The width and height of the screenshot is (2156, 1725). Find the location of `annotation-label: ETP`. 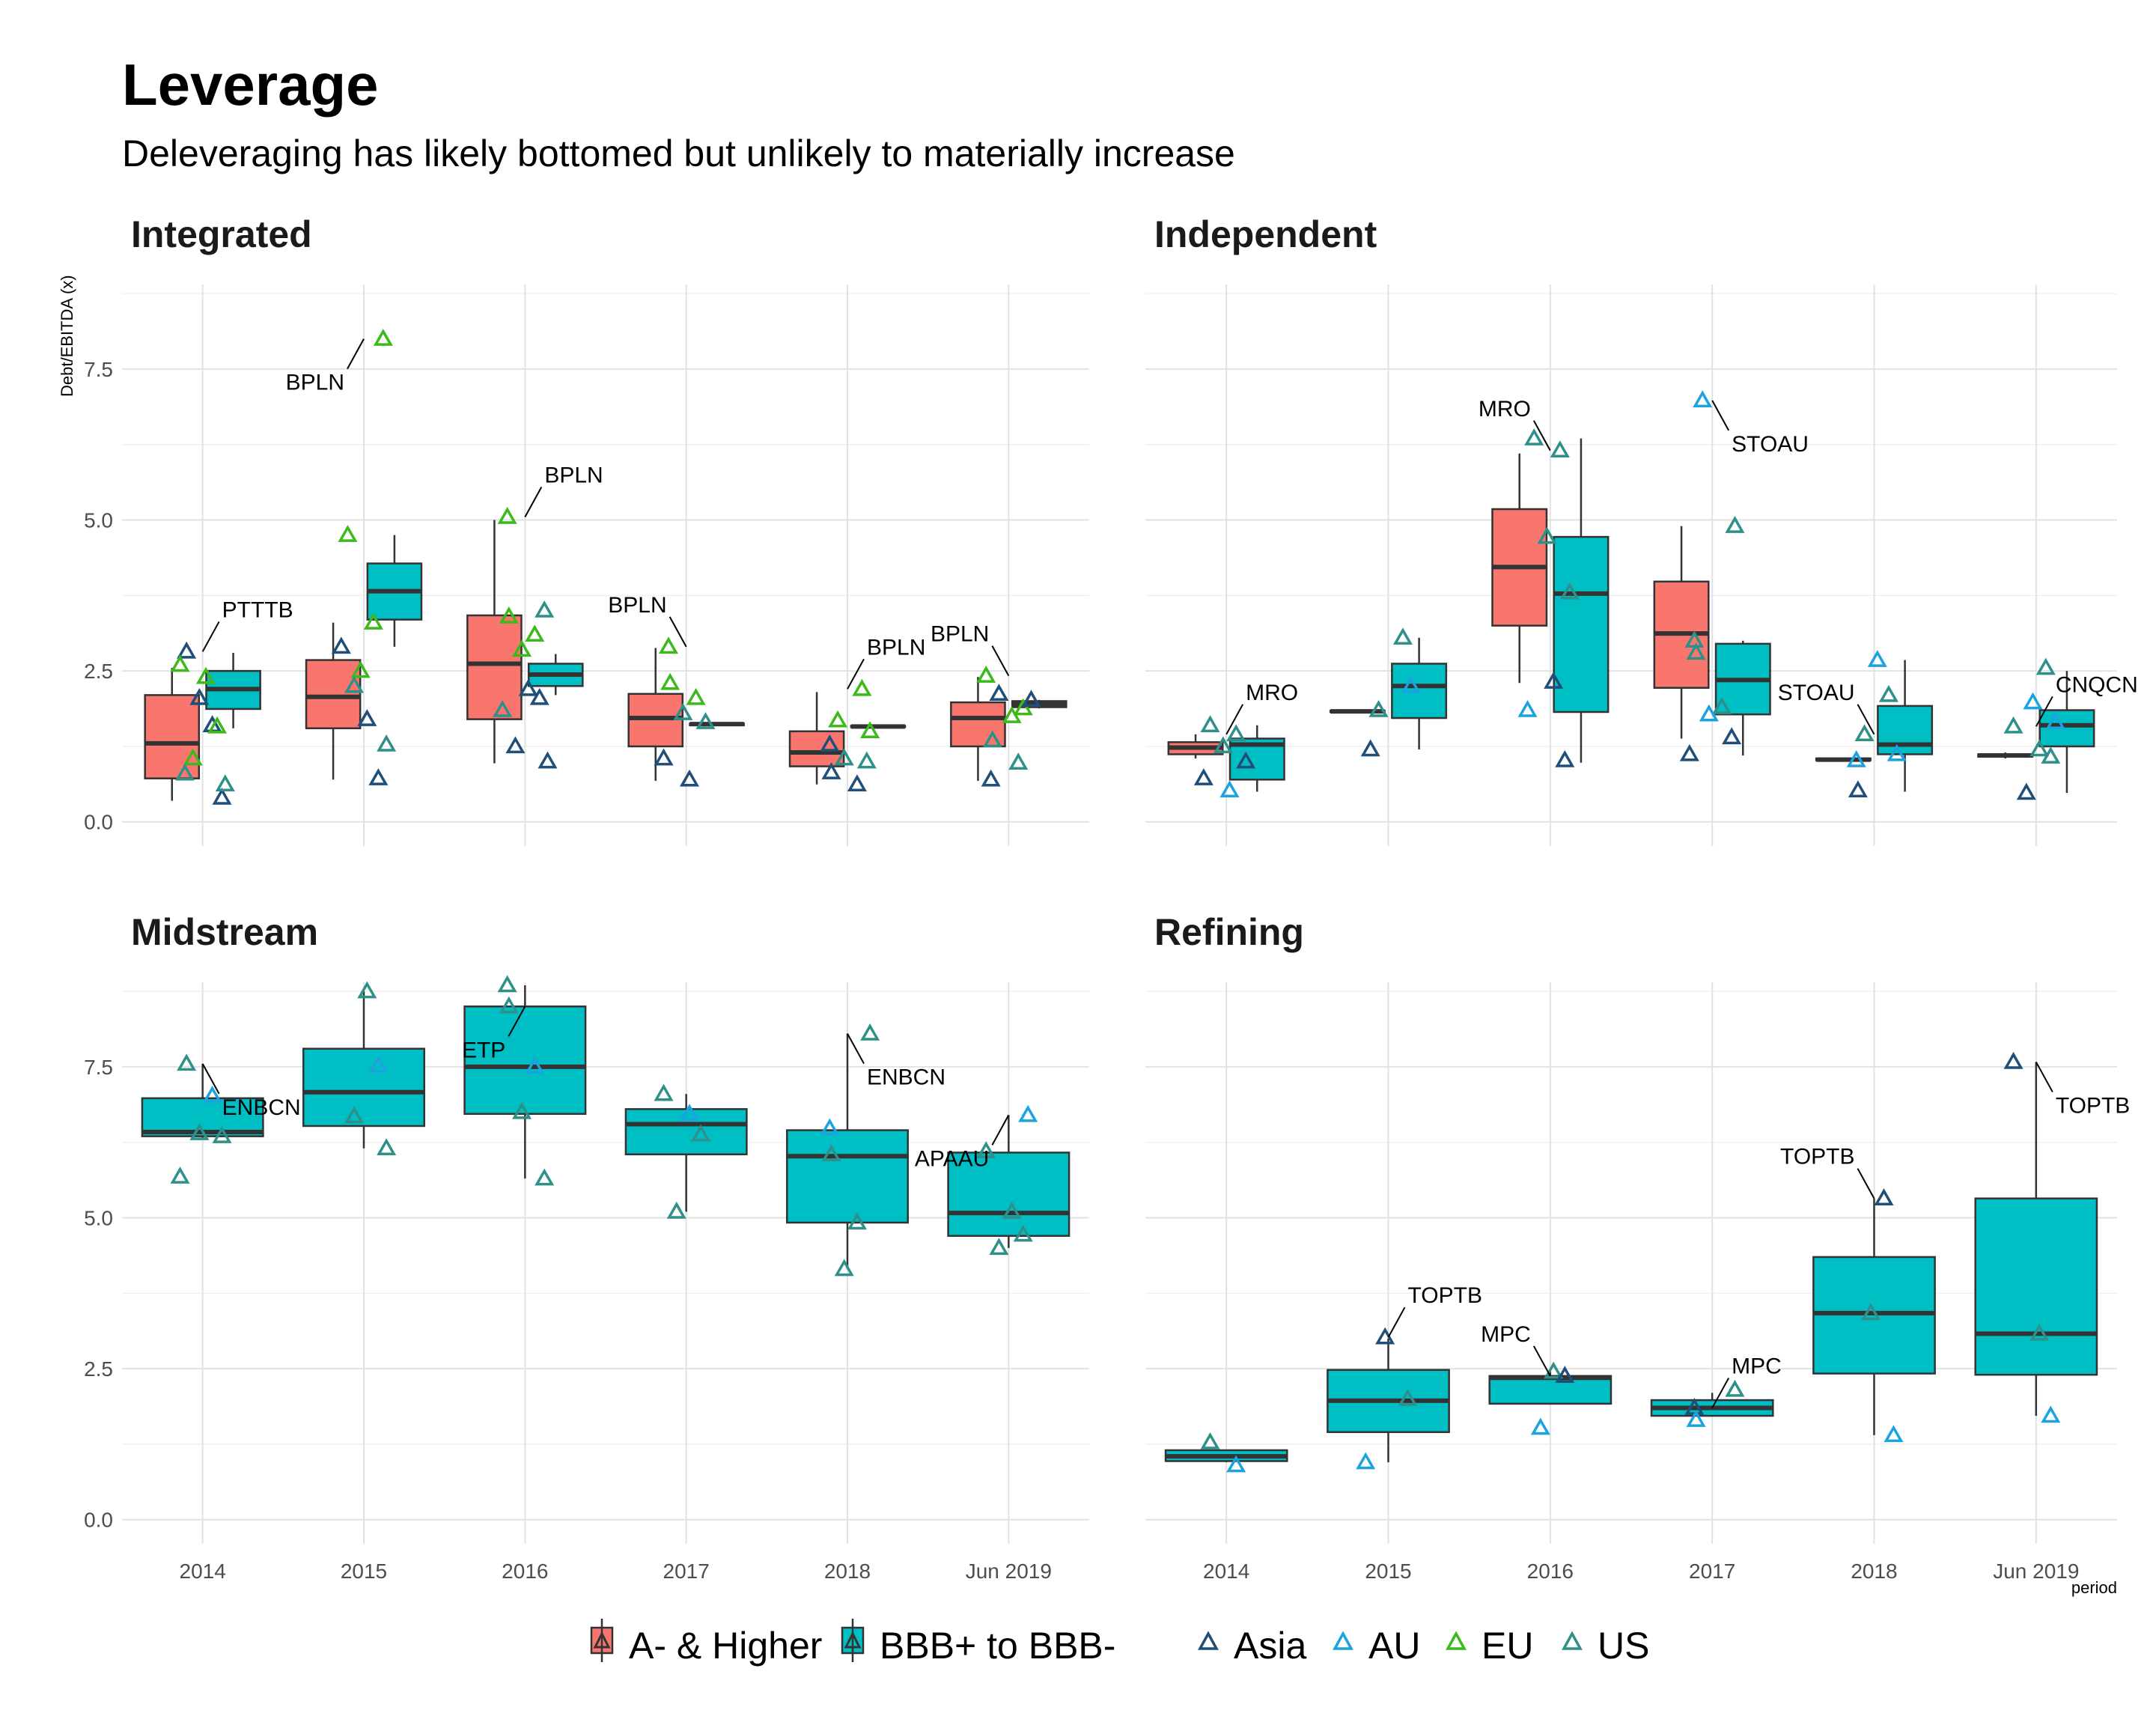

annotation-label: ETP is located at coordinates (483, 1050).